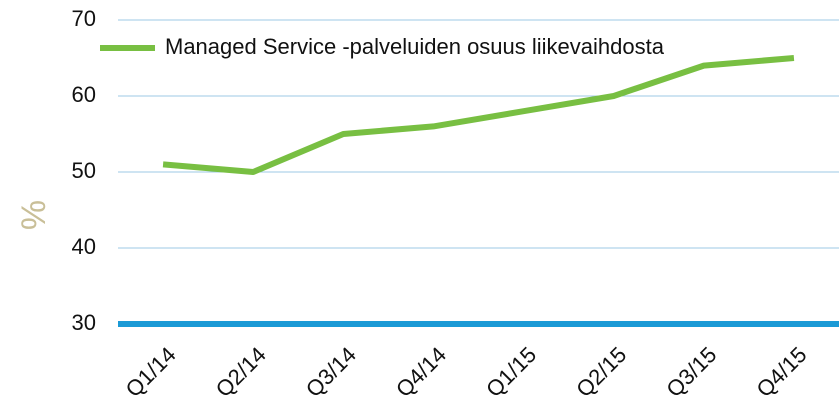 The image size is (839, 408). Describe the element at coordinates (421, 372) in the screenshot. I see `x-tick-label: Q4/14` at that location.